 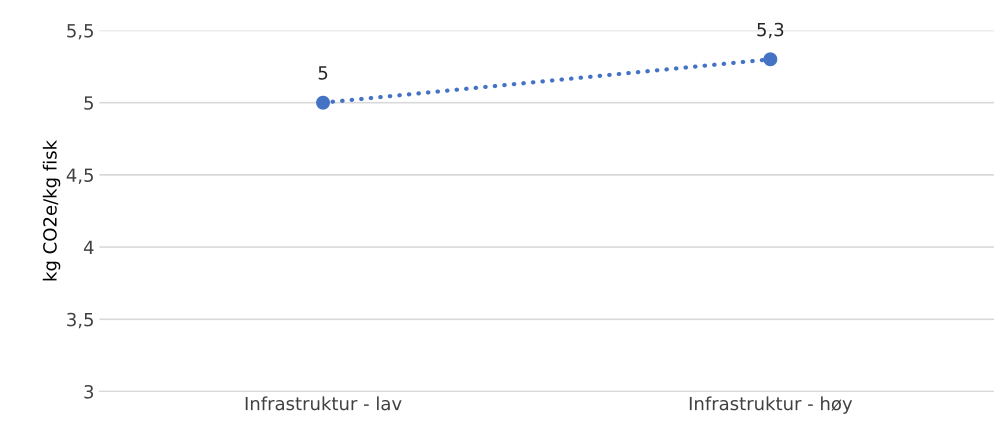 I want to click on x-tick-label: Infrastruktur - høy, so click(x=771, y=405).